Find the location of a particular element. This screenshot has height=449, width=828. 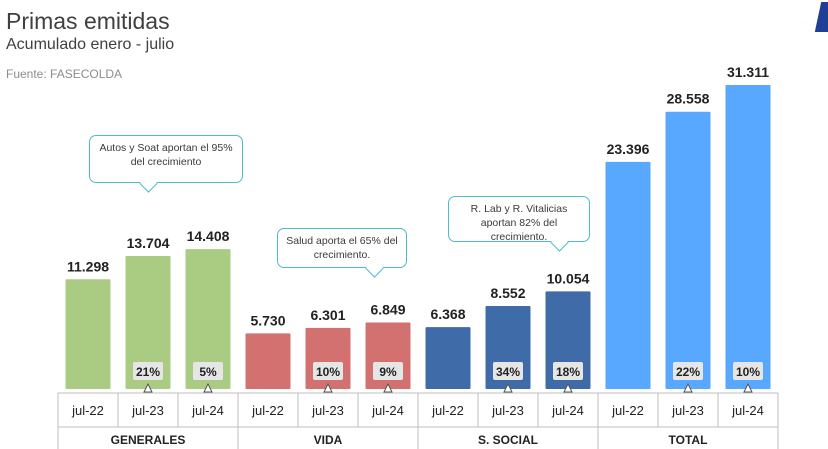

data-label: 8.552 is located at coordinates (507, 293).